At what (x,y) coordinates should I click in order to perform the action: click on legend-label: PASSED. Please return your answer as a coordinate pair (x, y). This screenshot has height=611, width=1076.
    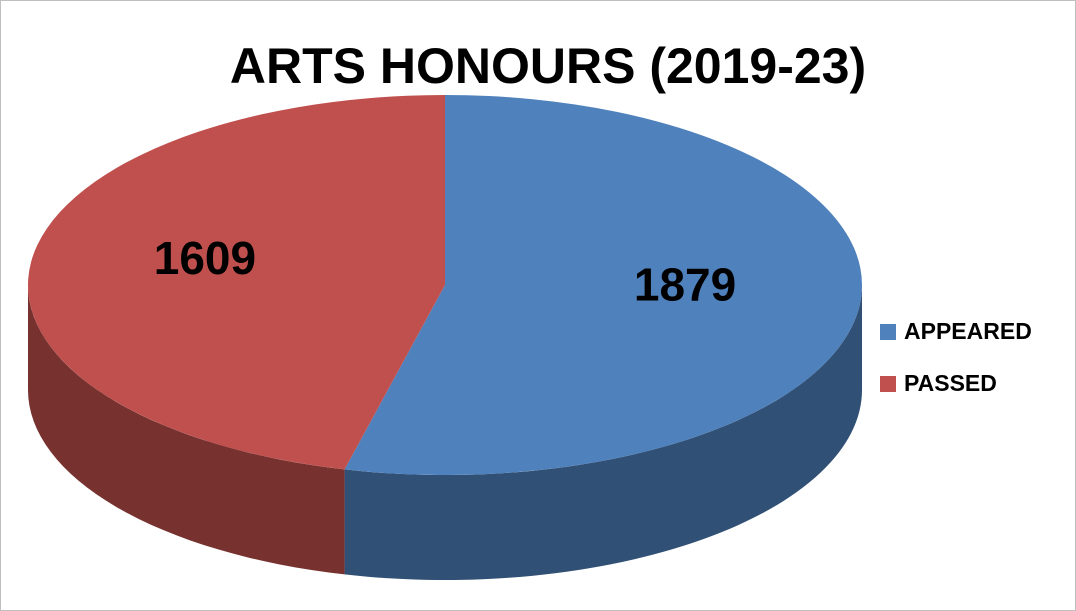
    Looking at the image, I should click on (950, 383).